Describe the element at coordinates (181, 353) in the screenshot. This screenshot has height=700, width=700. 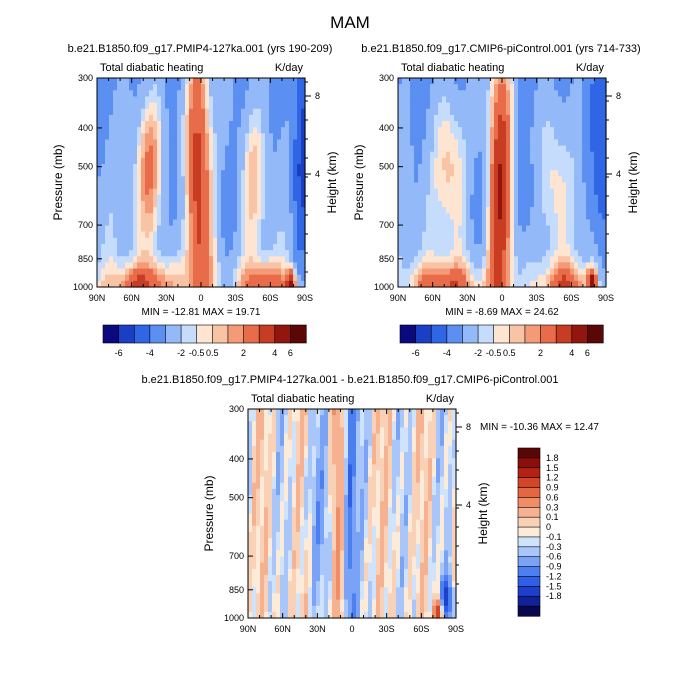
I see `colorbar-label: -2` at that location.